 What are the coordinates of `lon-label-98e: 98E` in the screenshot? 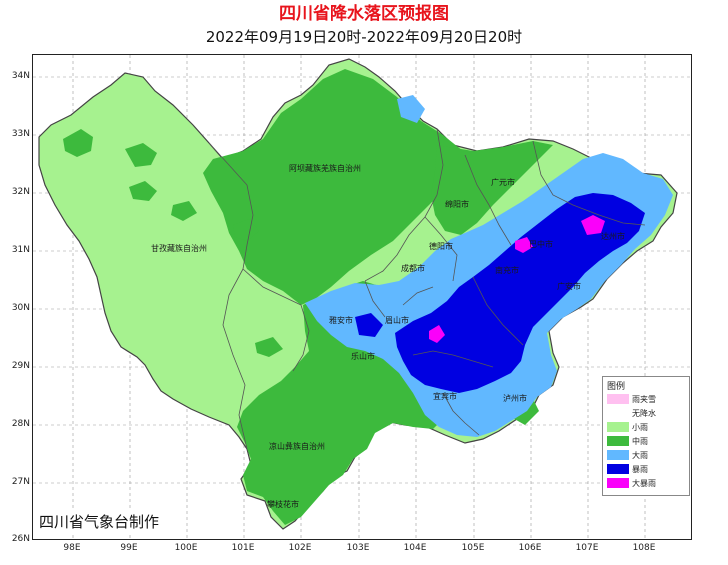 It's located at (72, 548).